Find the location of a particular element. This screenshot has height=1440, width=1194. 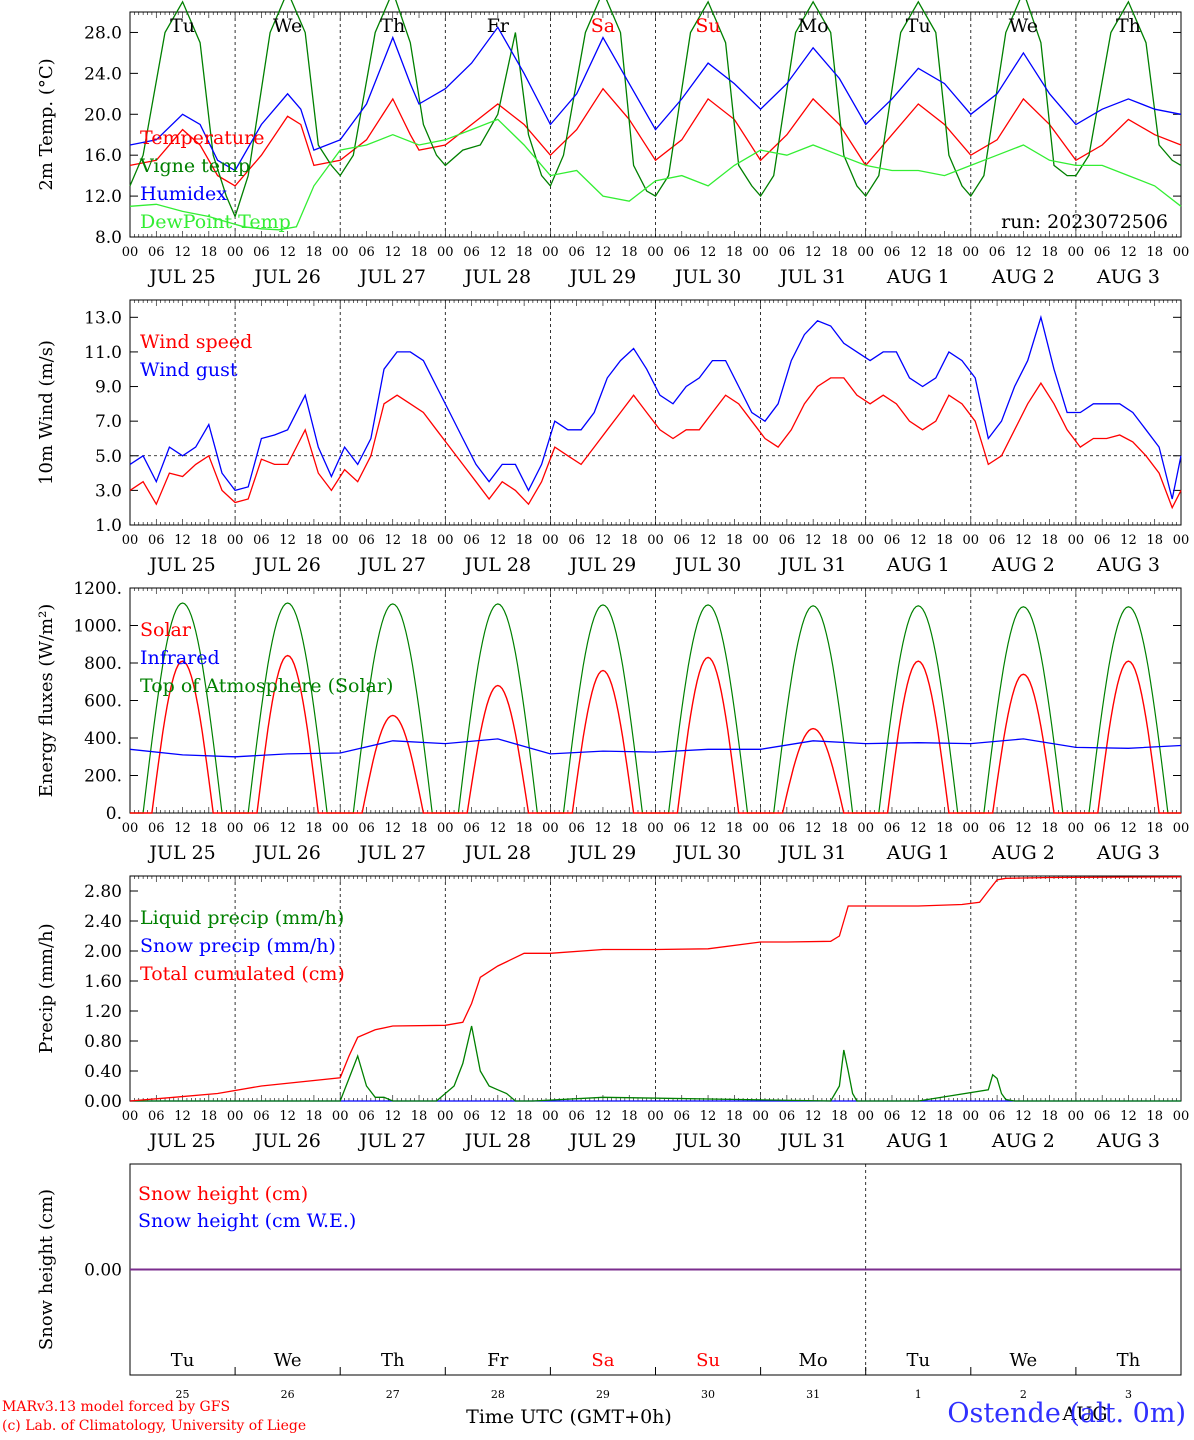

y-tick-label: 24.0 is located at coordinates (103, 74).